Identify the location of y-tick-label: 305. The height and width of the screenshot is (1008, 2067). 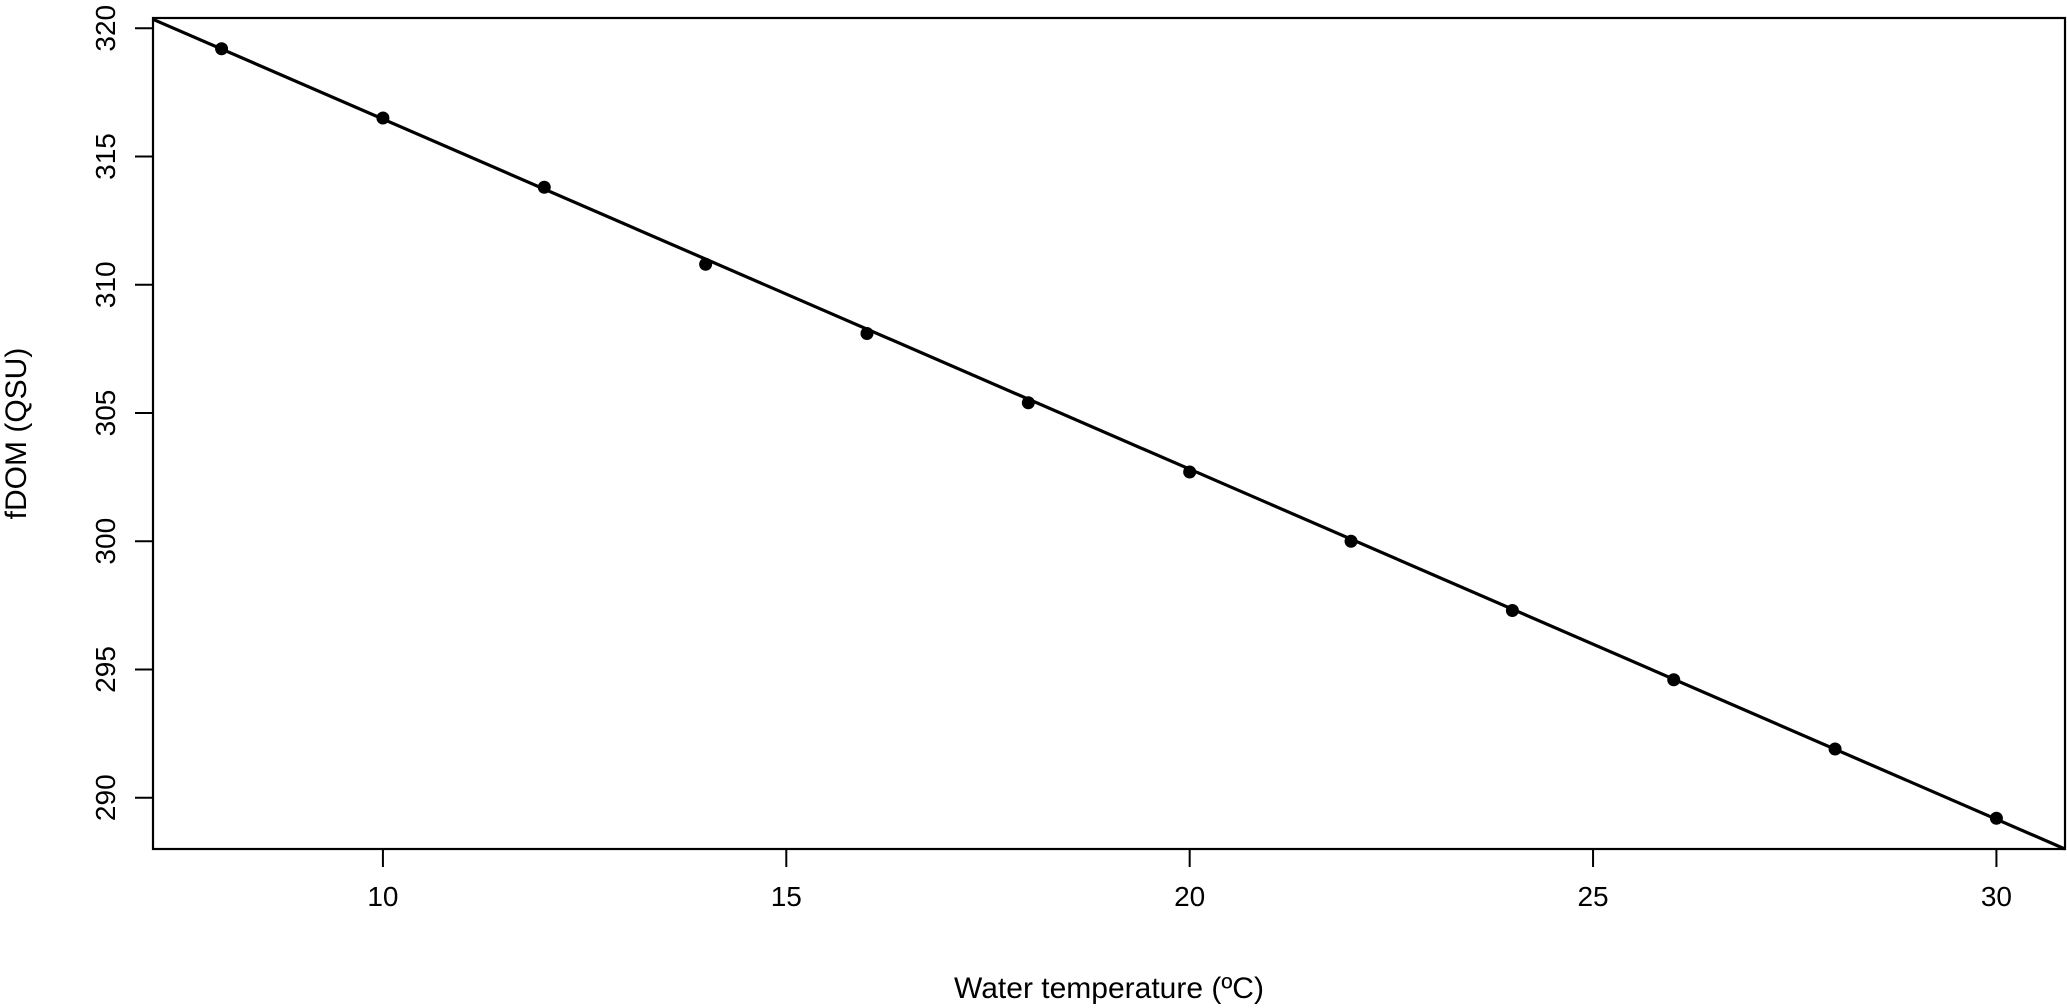
(105, 413).